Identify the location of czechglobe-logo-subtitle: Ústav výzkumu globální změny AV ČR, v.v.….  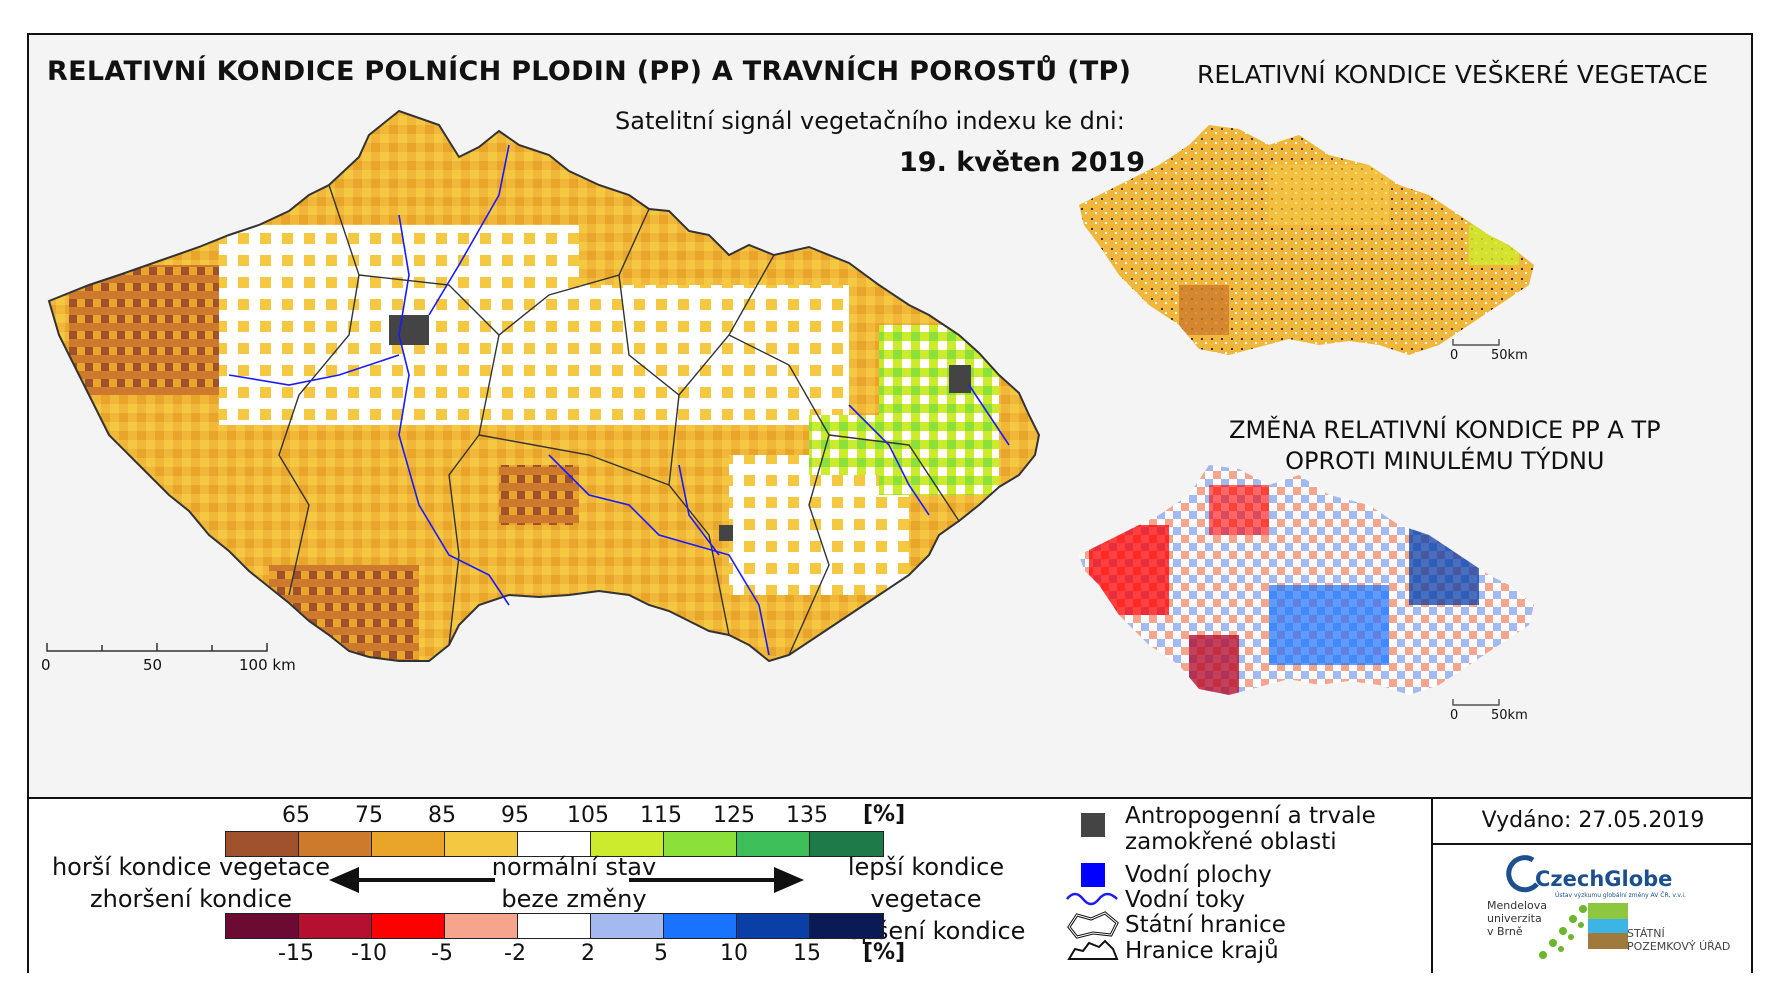
(1620, 895).